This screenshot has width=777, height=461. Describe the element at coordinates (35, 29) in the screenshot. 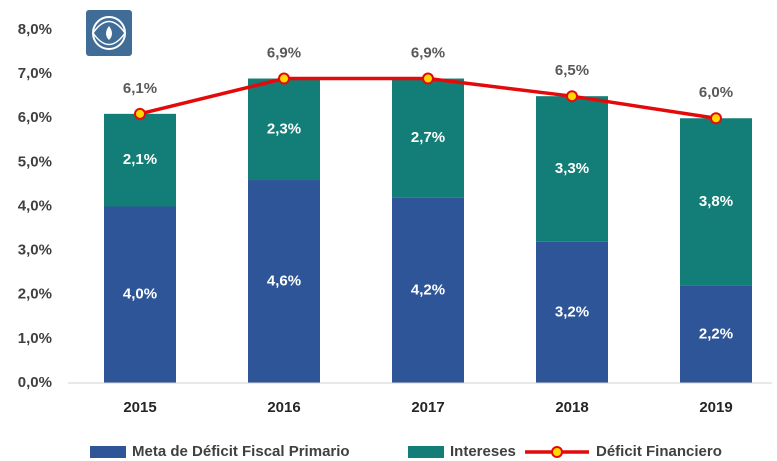

I see `y-tick-label: 8,0%` at that location.